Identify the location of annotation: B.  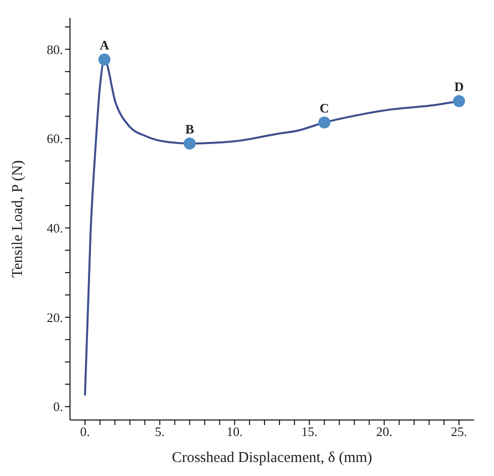
(189, 129).